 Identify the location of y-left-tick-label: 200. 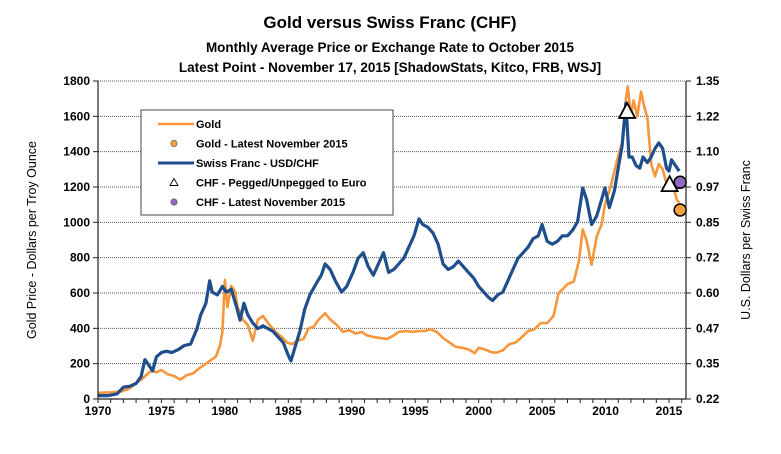
(80, 364).